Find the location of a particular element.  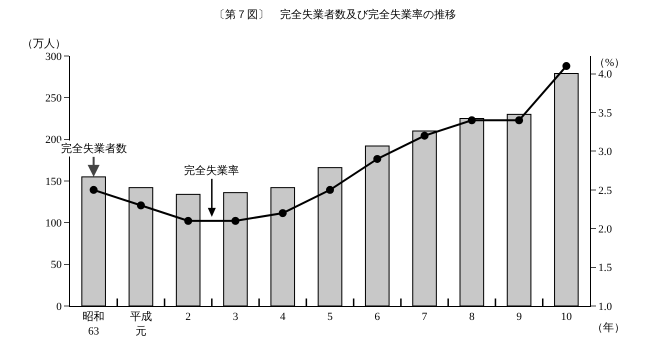

y2-axis-title: （%） is located at coordinates (610, 63).